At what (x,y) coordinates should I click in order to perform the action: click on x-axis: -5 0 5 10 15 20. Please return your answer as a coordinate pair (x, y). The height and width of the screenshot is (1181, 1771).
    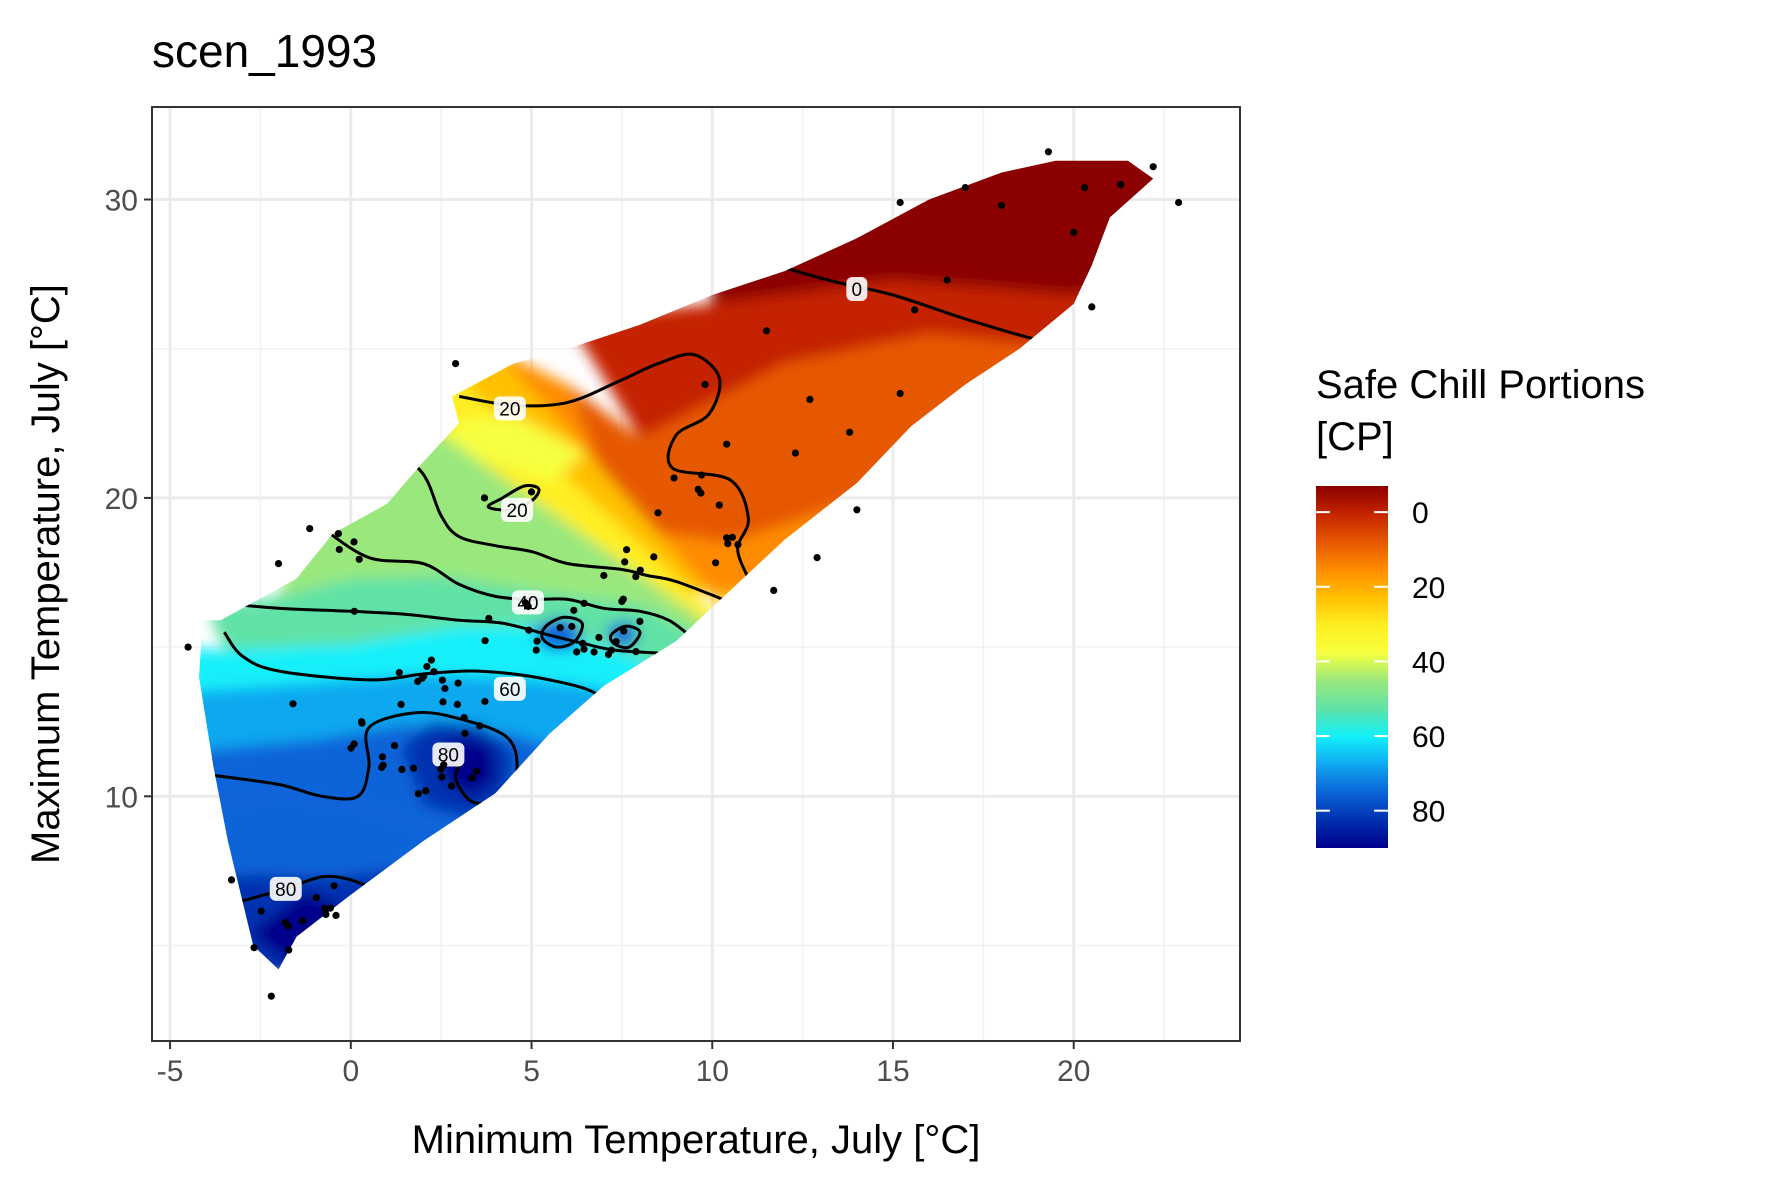
    Looking at the image, I should click on (623, 1064).